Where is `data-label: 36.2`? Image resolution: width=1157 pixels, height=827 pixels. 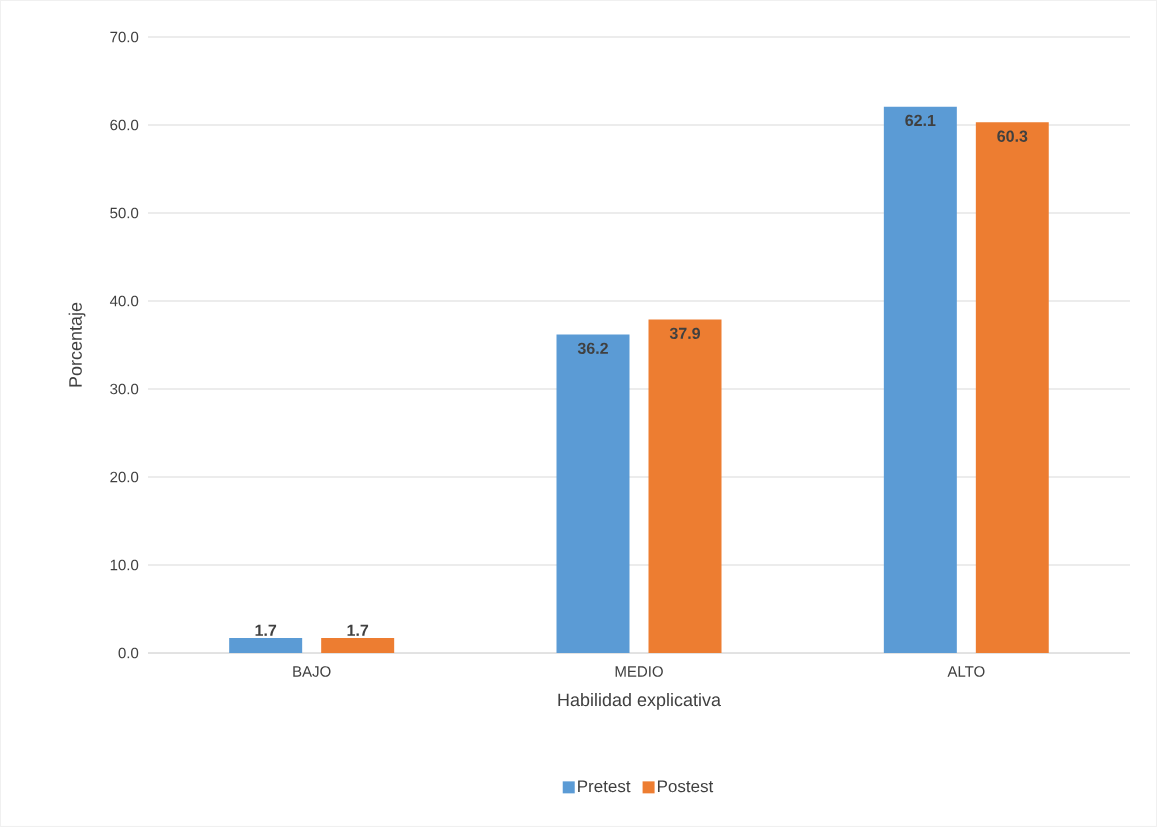 data-label: 36.2 is located at coordinates (592, 348).